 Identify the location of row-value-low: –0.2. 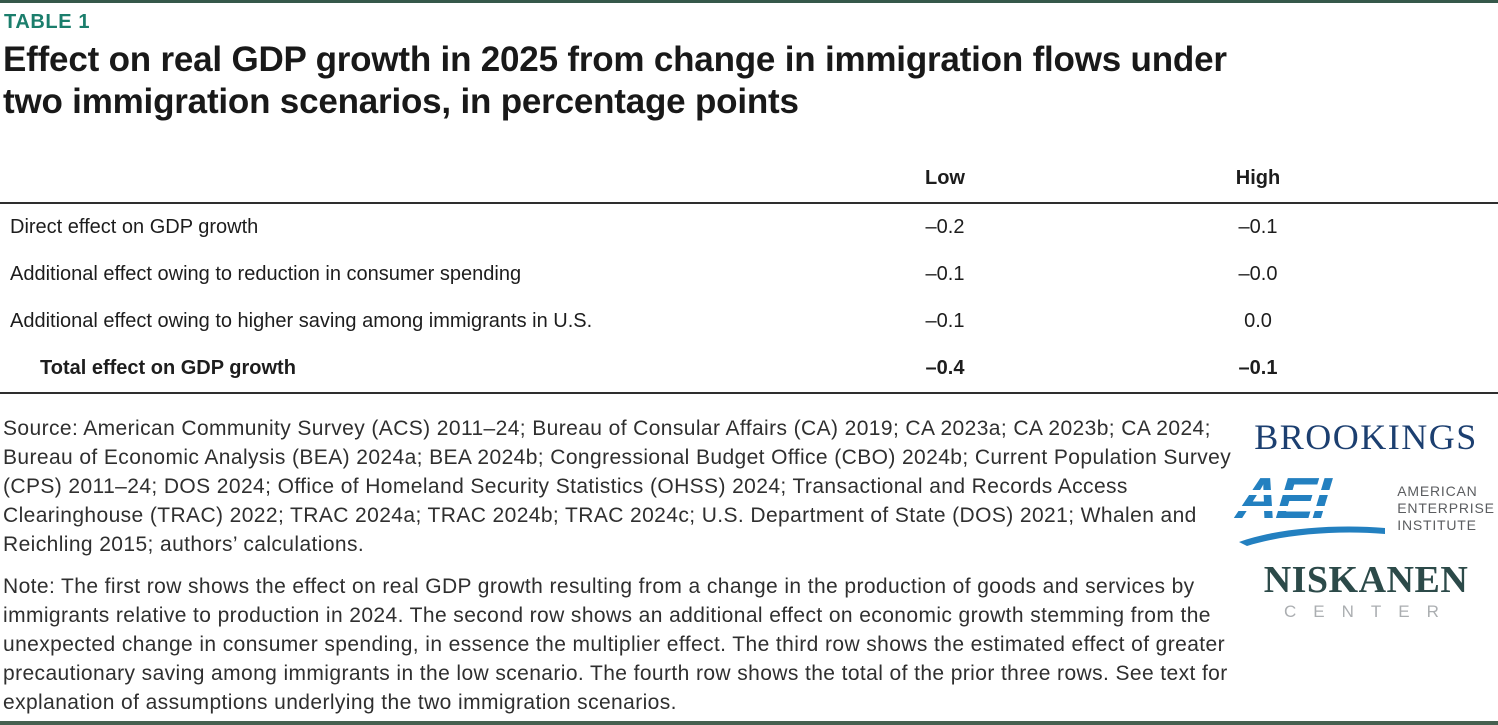
(945, 227).